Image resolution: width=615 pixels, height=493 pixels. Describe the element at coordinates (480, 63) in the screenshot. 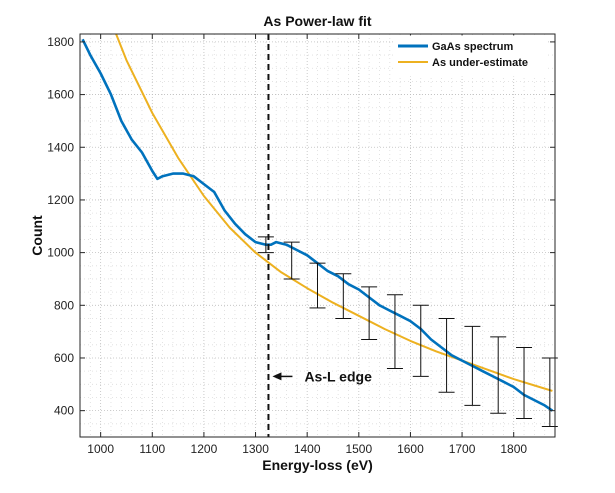

I see `legend-label-as: As under-estimate` at that location.